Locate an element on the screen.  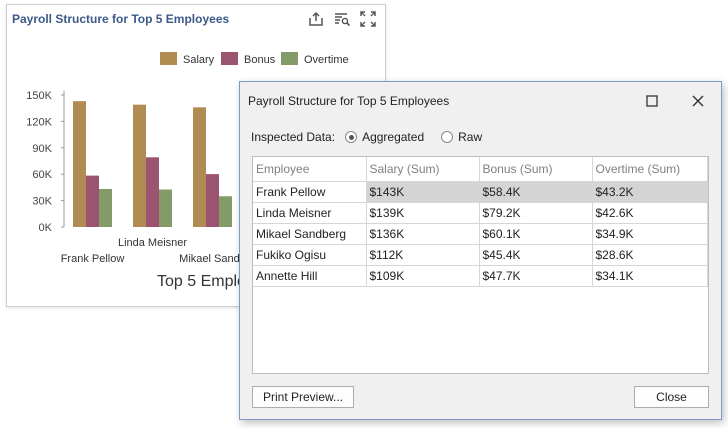
x-axis-title: Top 5 Emplo is located at coordinates (201, 281).